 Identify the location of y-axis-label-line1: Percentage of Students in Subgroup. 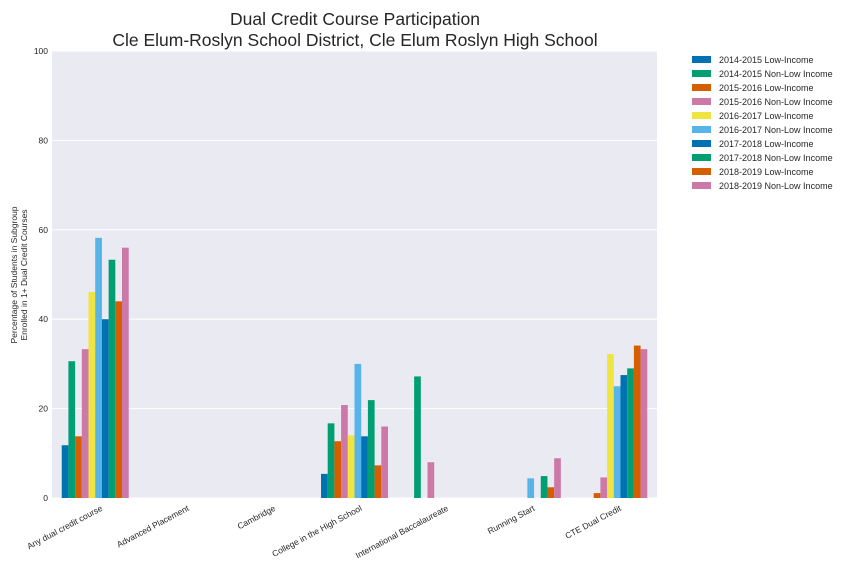
(14, 274).